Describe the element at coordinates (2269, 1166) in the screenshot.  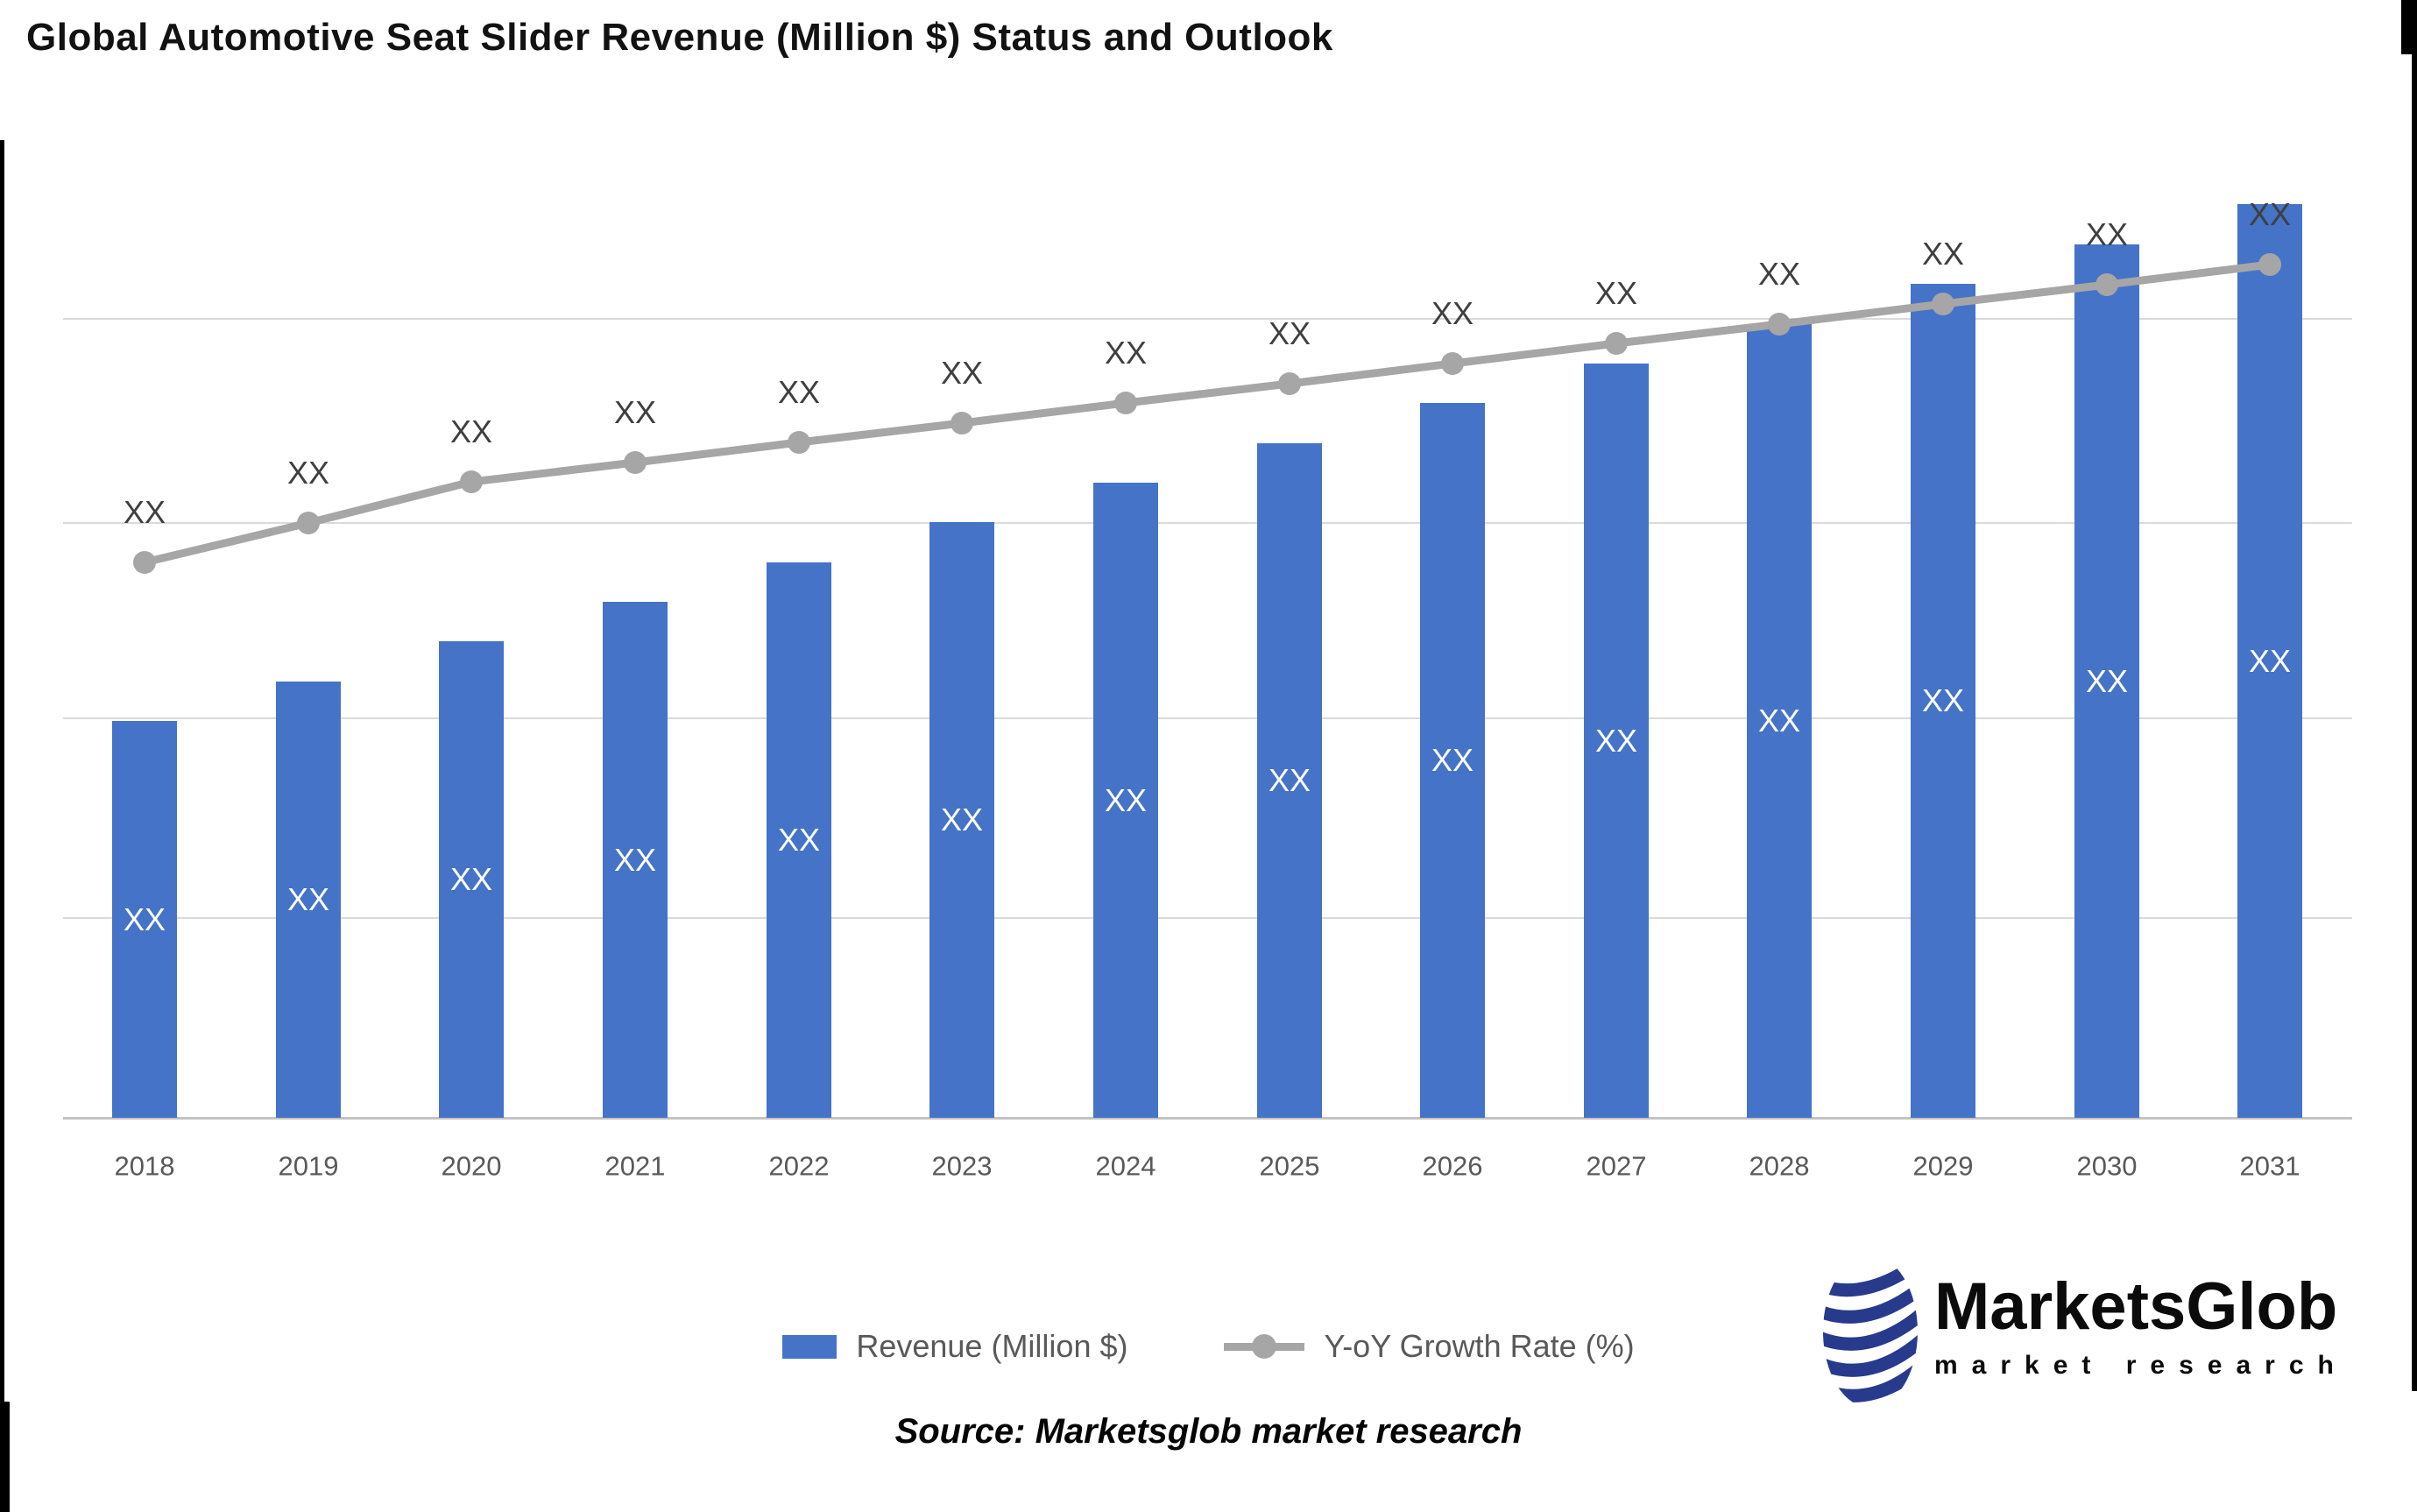
I see `year-label-2031: 2031` at that location.